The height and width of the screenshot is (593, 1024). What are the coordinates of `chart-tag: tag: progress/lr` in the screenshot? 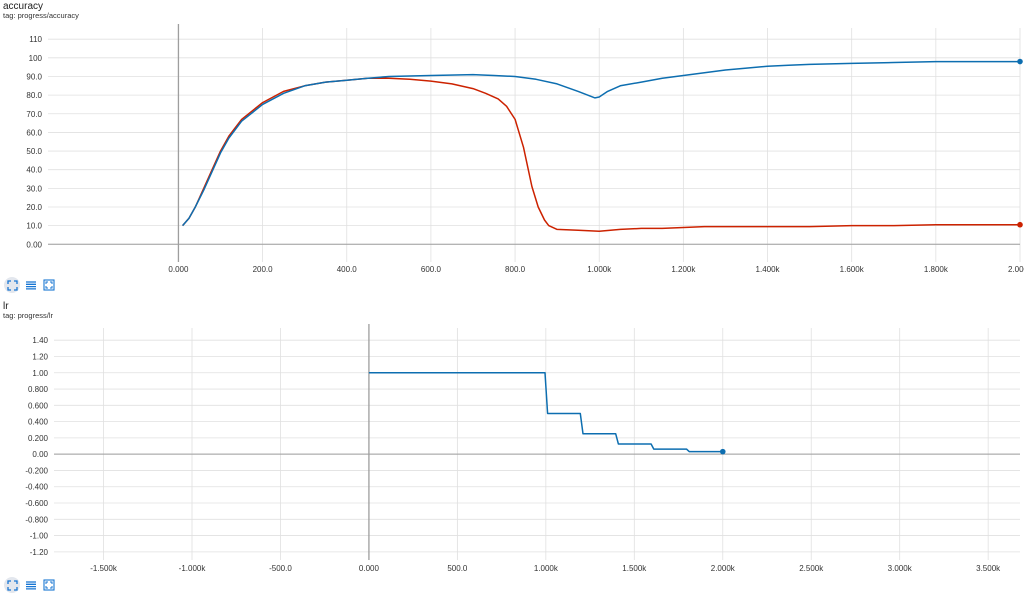 It's located at (28, 315).